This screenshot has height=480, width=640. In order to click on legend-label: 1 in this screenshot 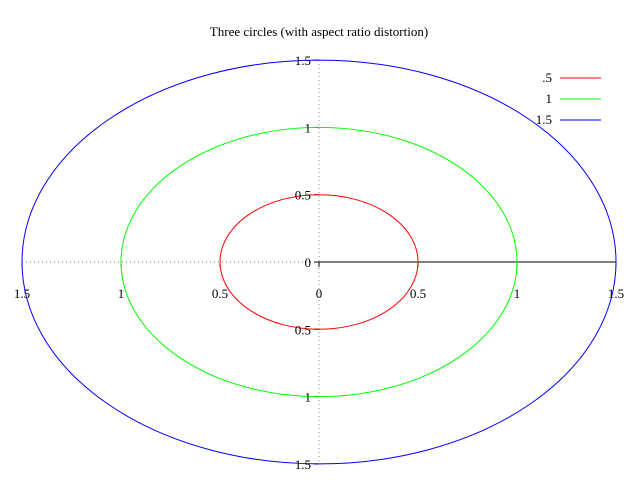, I will do `click(549, 98)`.